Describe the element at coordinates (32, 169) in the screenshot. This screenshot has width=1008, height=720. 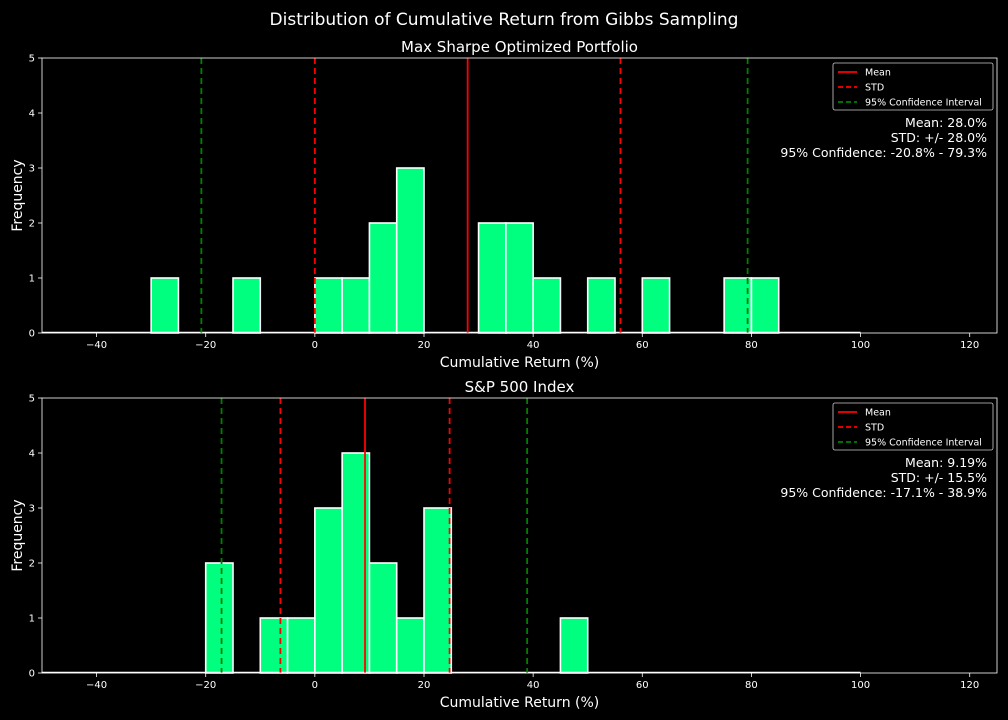
I see `panel-1-y-tick-label: 3` at that location.